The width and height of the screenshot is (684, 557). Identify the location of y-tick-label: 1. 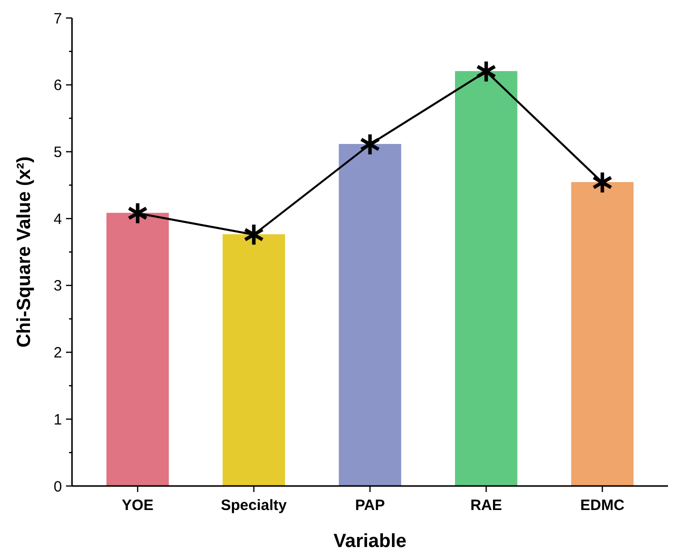
(58, 419).